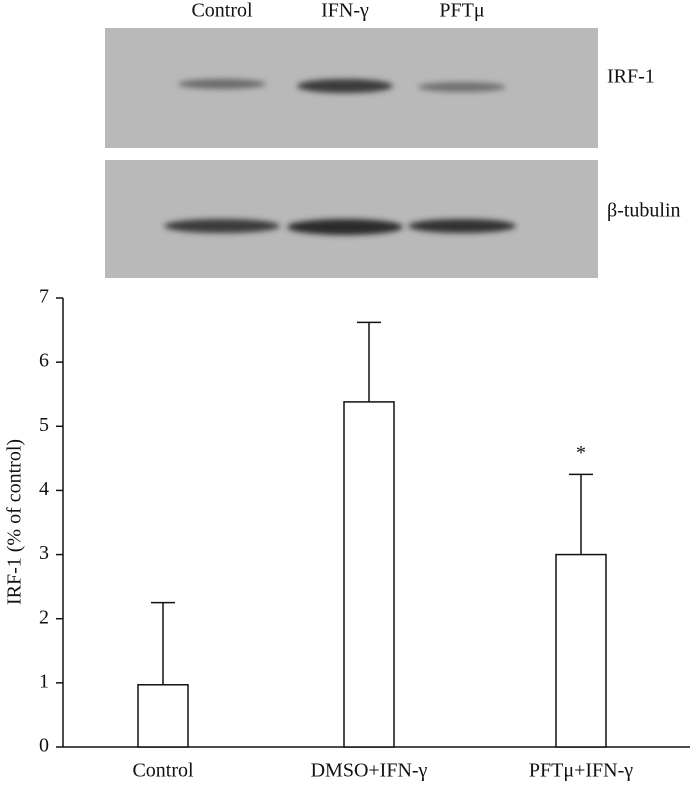 The image size is (700, 786). I want to click on blot-panel, so click(351, 219).